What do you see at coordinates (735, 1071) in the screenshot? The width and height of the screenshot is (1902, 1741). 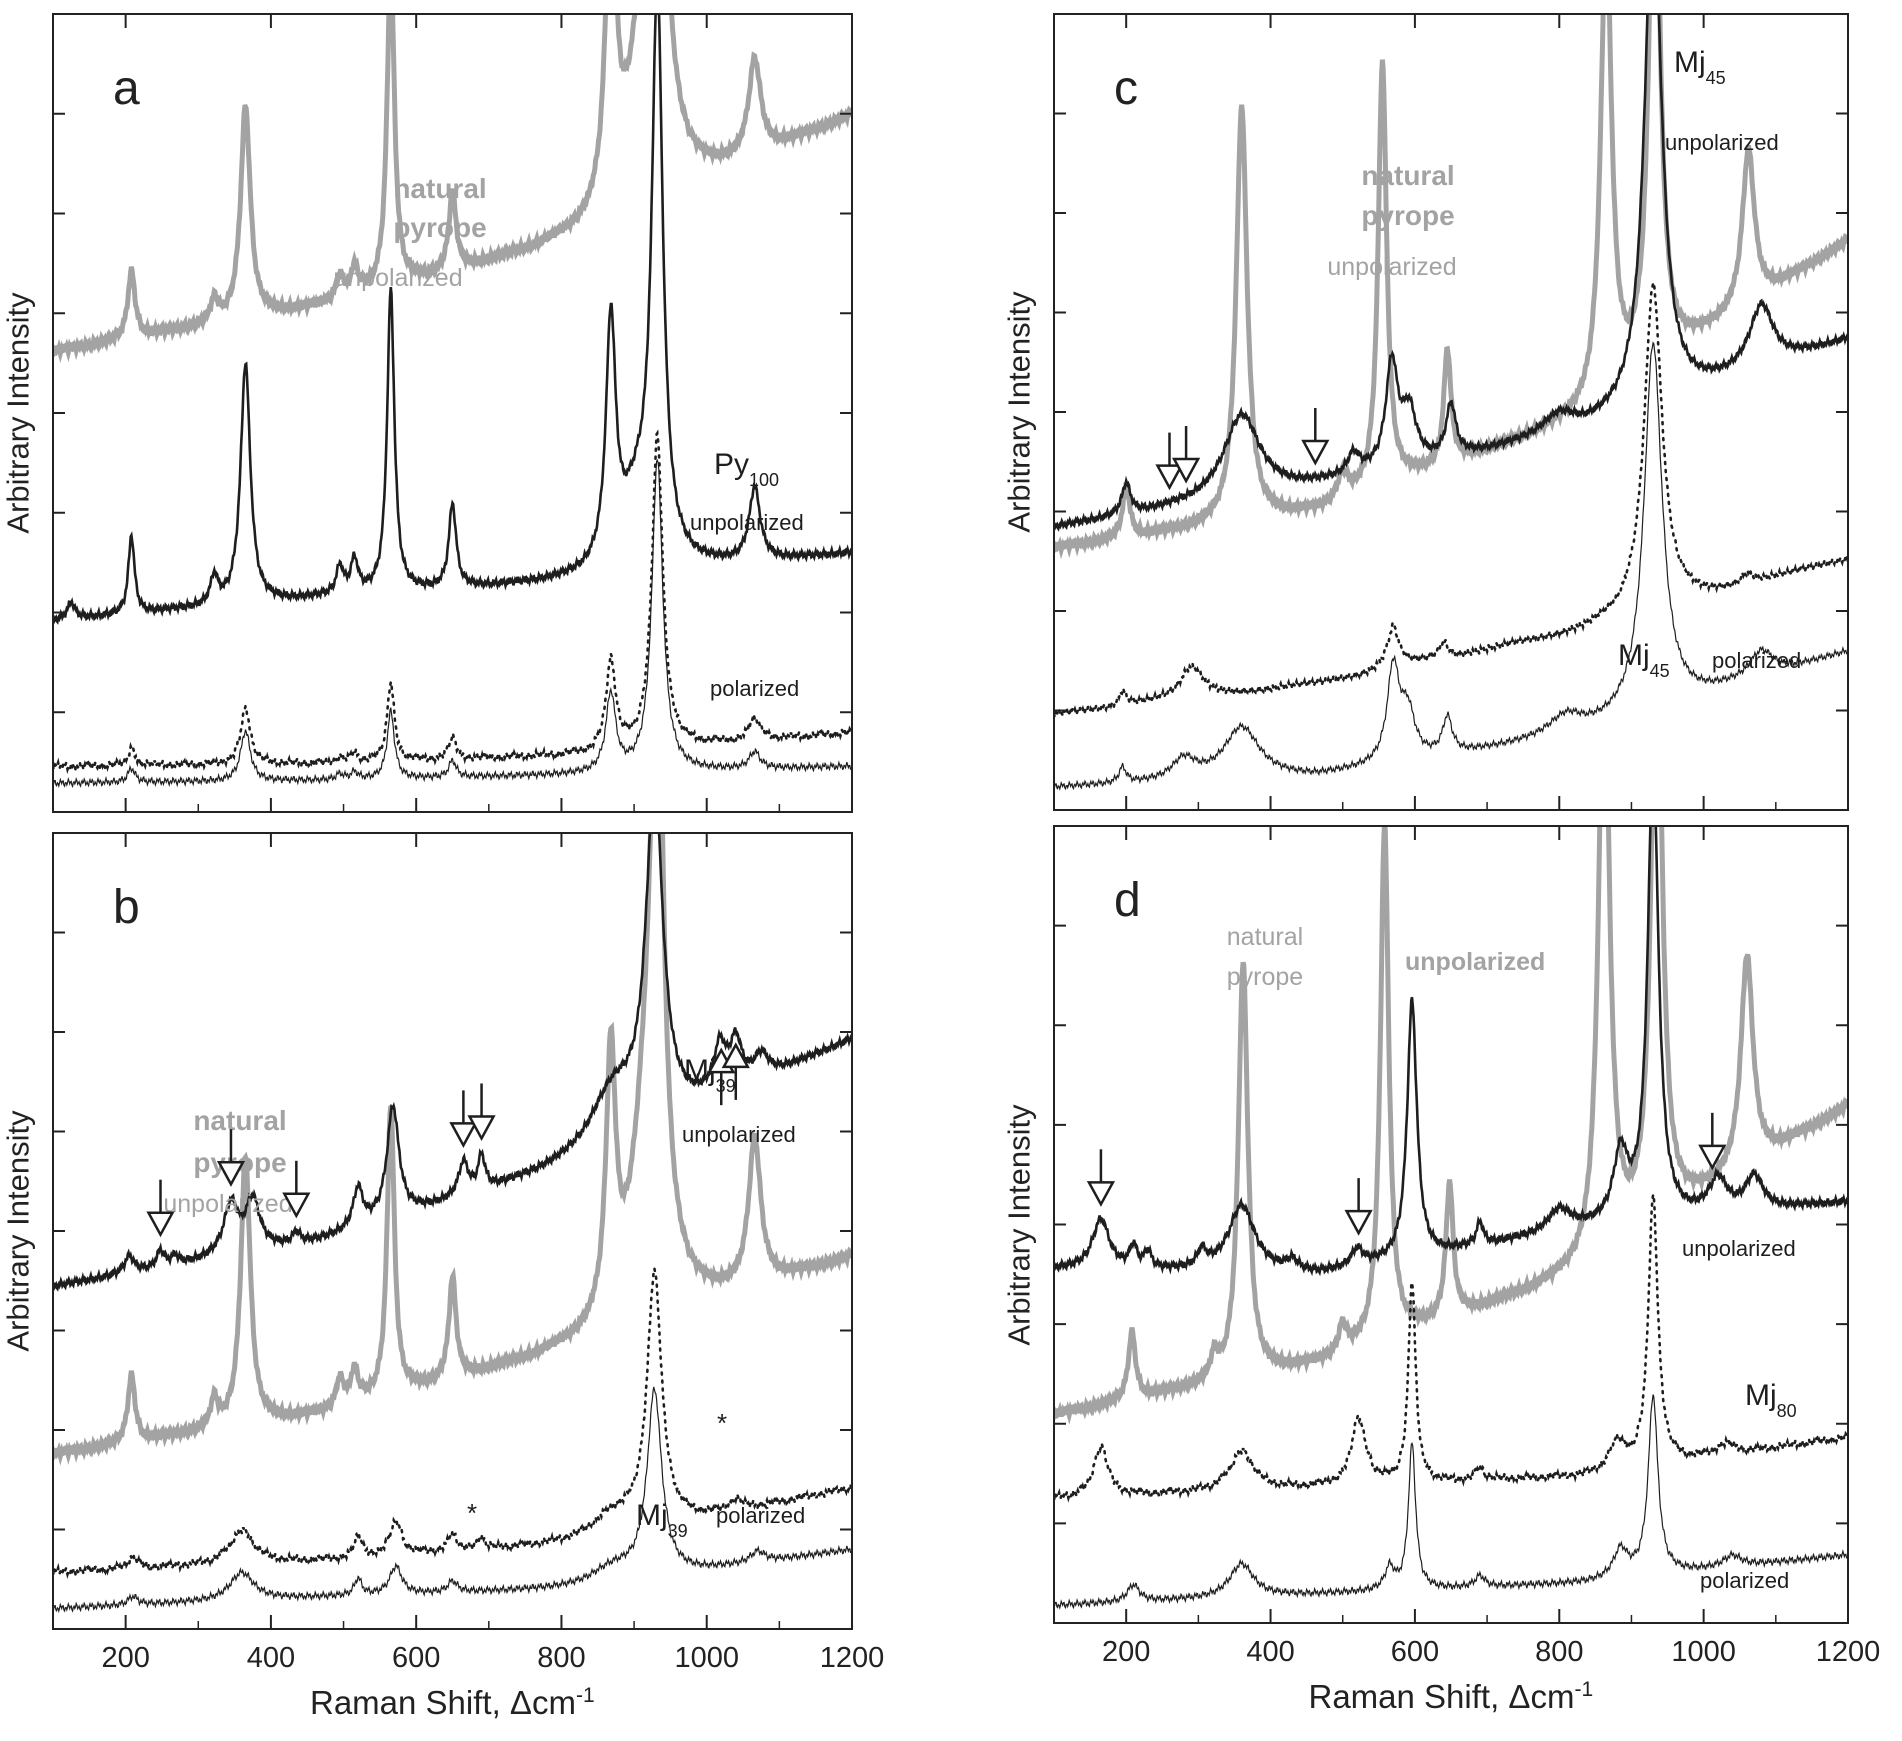 I see `arrow-up-icon` at bounding box center [735, 1071].